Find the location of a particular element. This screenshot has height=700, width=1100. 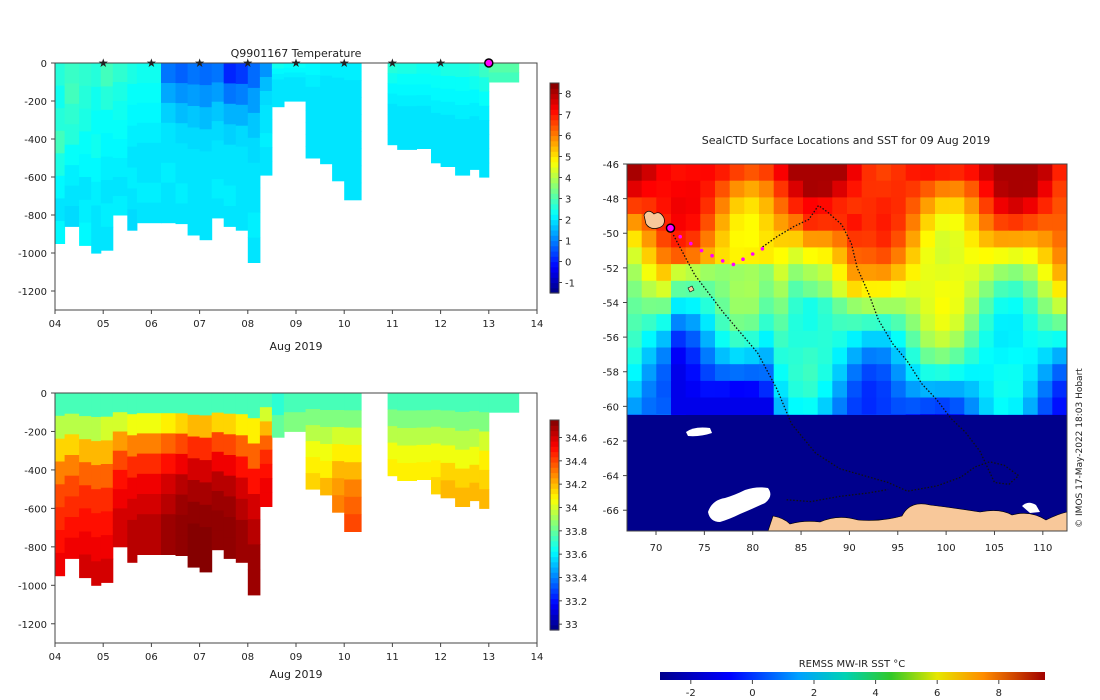

colorbar-tick-label: 33.8 is located at coordinates (576, 532).